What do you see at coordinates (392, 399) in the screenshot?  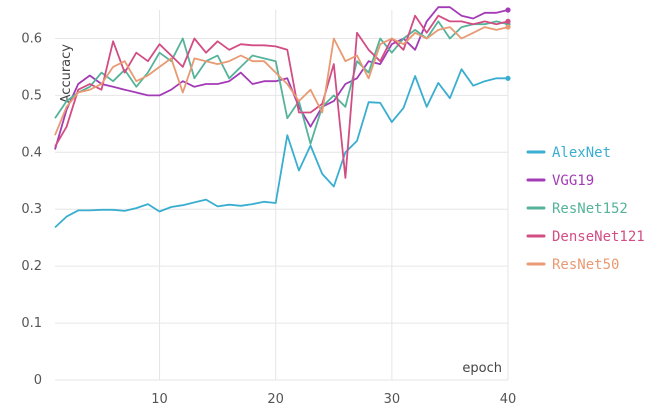 I see `x-tick-label: 30` at bounding box center [392, 399].